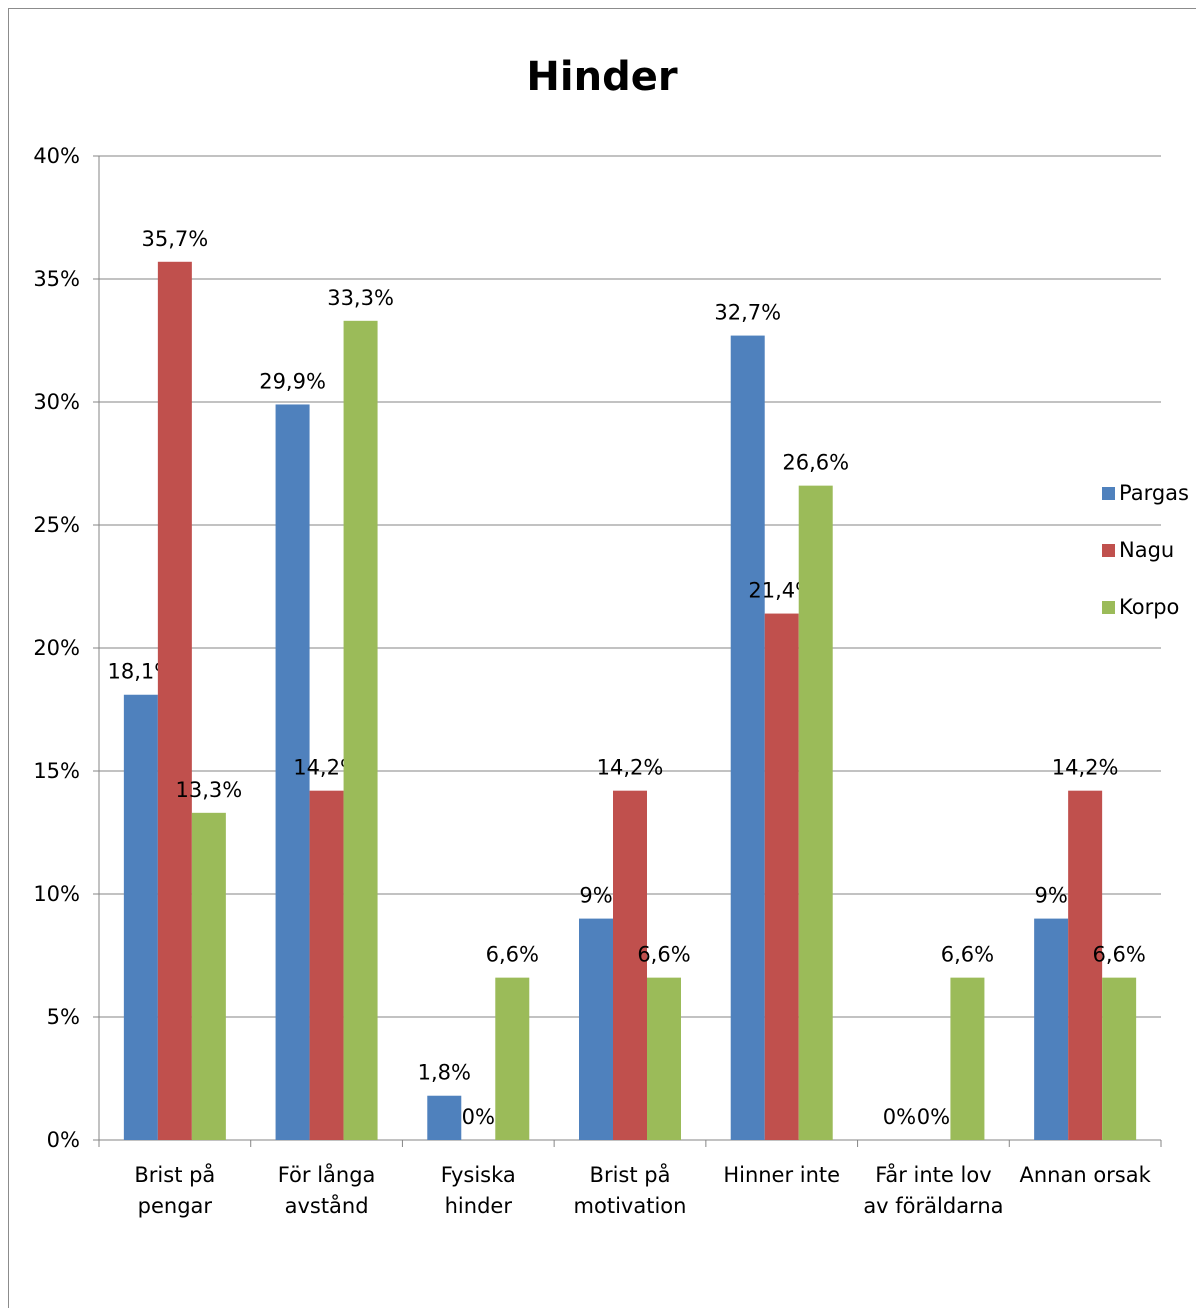 This screenshot has width=1196, height=1308. What do you see at coordinates (479, 1206) in the screenshot?
I see `category-label: hinder` at bounding box center [479, 1206].